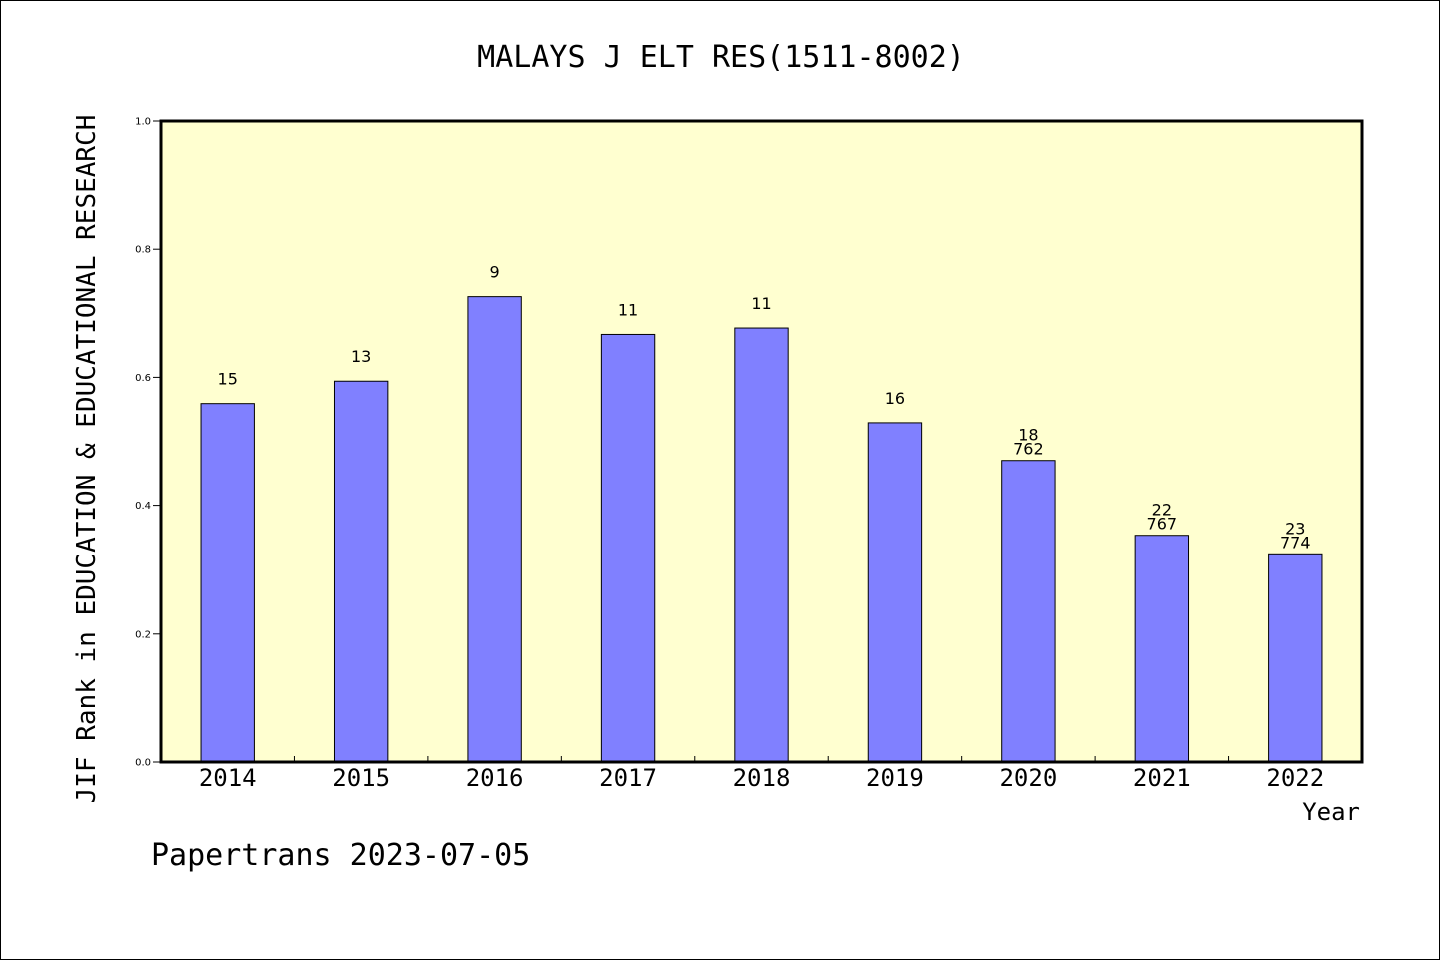 This screenshot has height=961, width=1440. Describe the element at coordinates (340, 855) in the screenshot. I see `footer-text: Papertrans 2023-07-05` at that location.